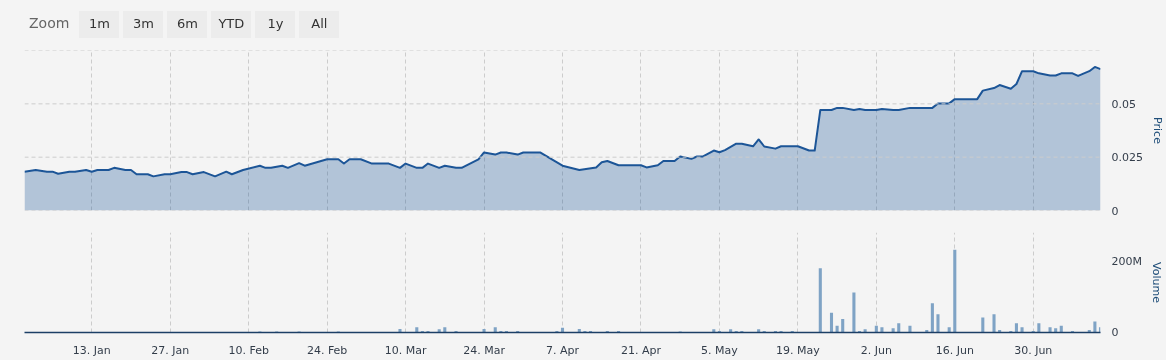 This screenshot has height=364, width=1166. Describe the element at coordinates (231, 24) in the screenshot. I see `text: YTD` at that location.